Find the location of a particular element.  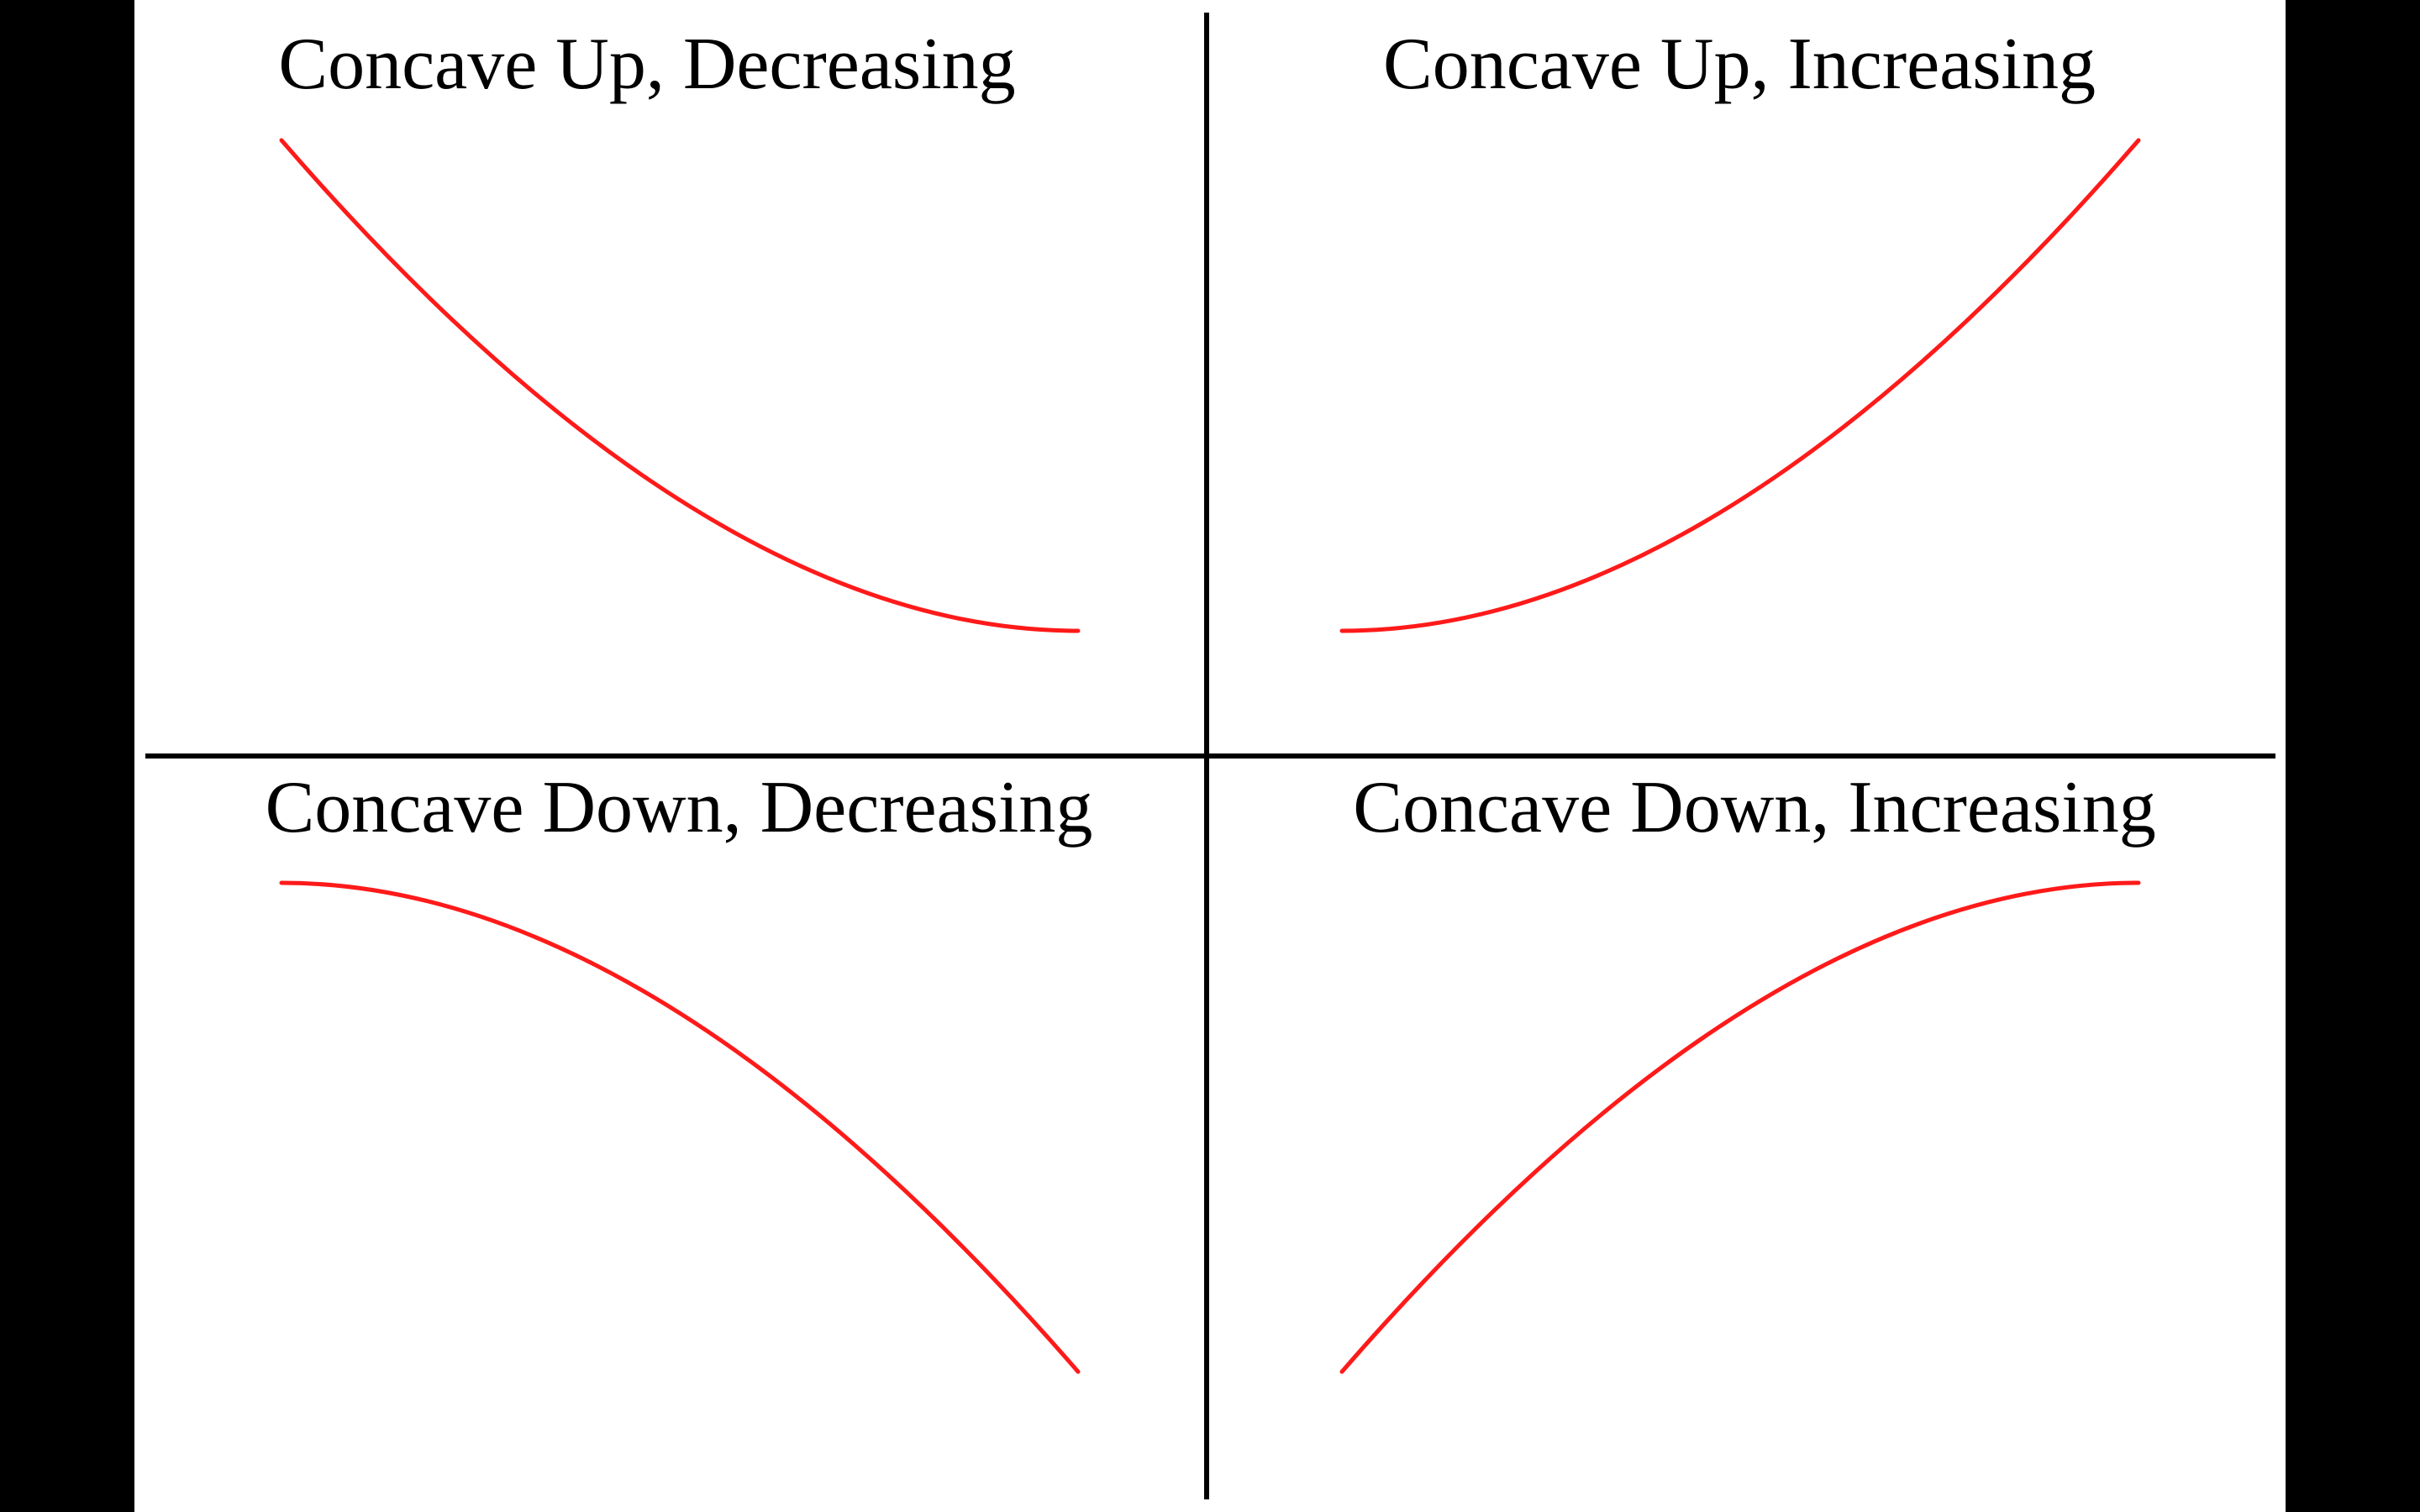

curve-concave-up-increasing is located at coordinates (1740, 385).